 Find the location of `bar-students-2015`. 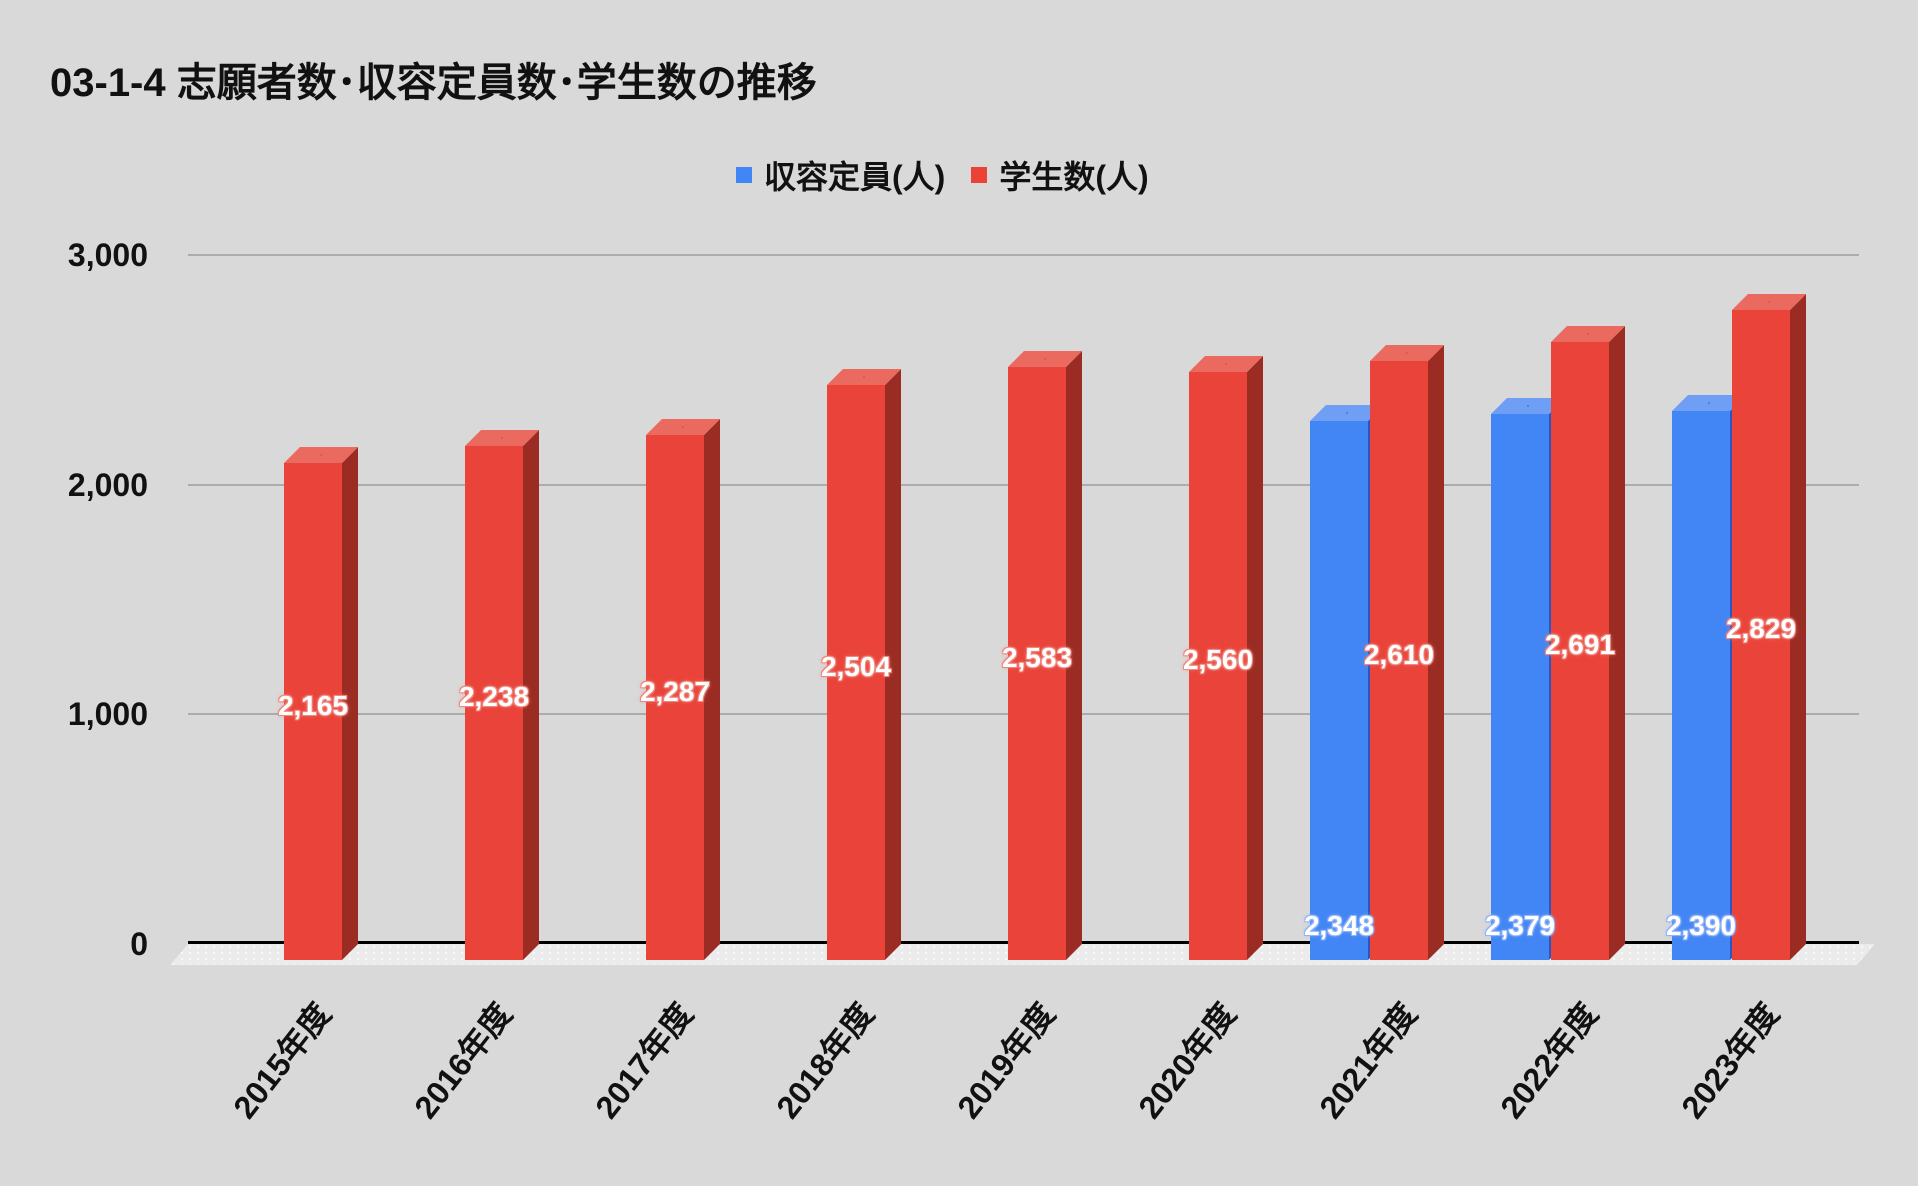

bar-students-2015 is located at coordinates (313, 711).